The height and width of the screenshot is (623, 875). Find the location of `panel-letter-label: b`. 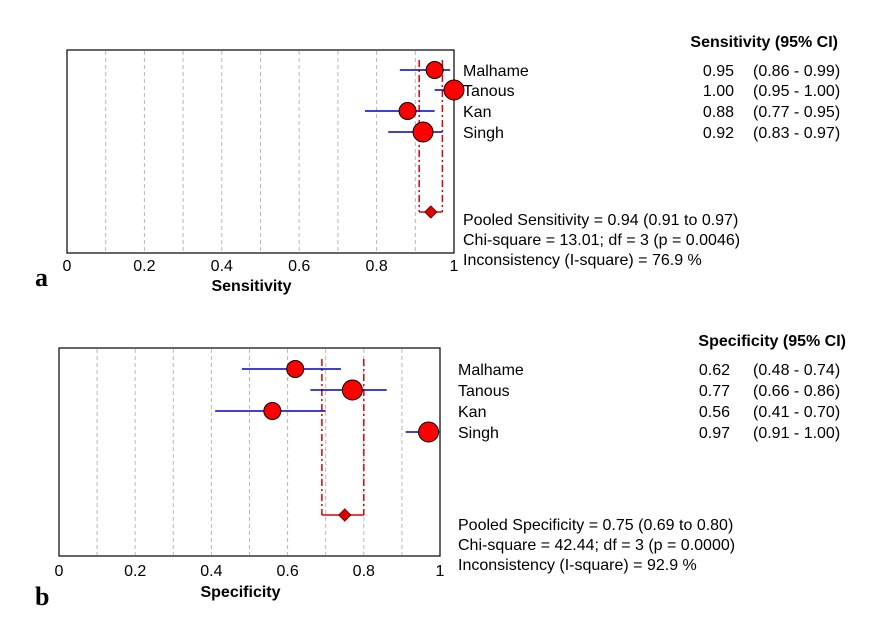

panel-letter-label: b is located at coordinates (42, 596).